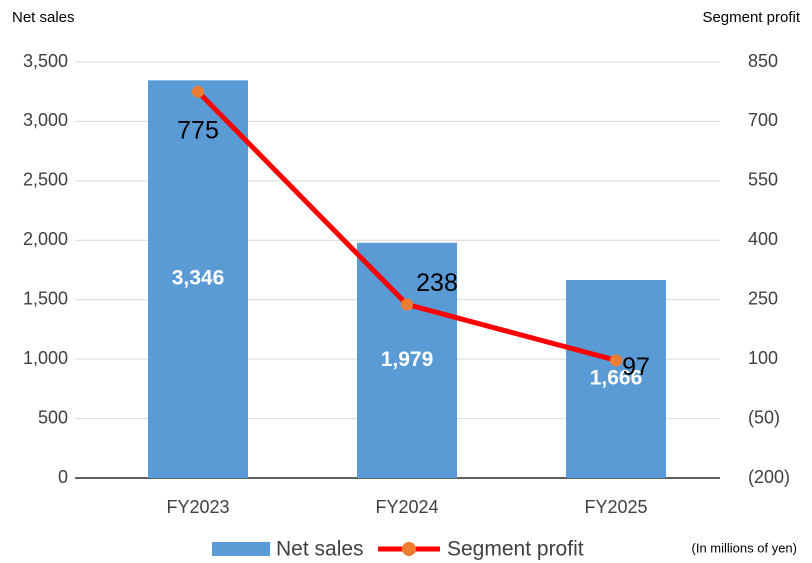 This screenshot has width=812, height=563. I want to click on line-label: 775, so click(198, 130).